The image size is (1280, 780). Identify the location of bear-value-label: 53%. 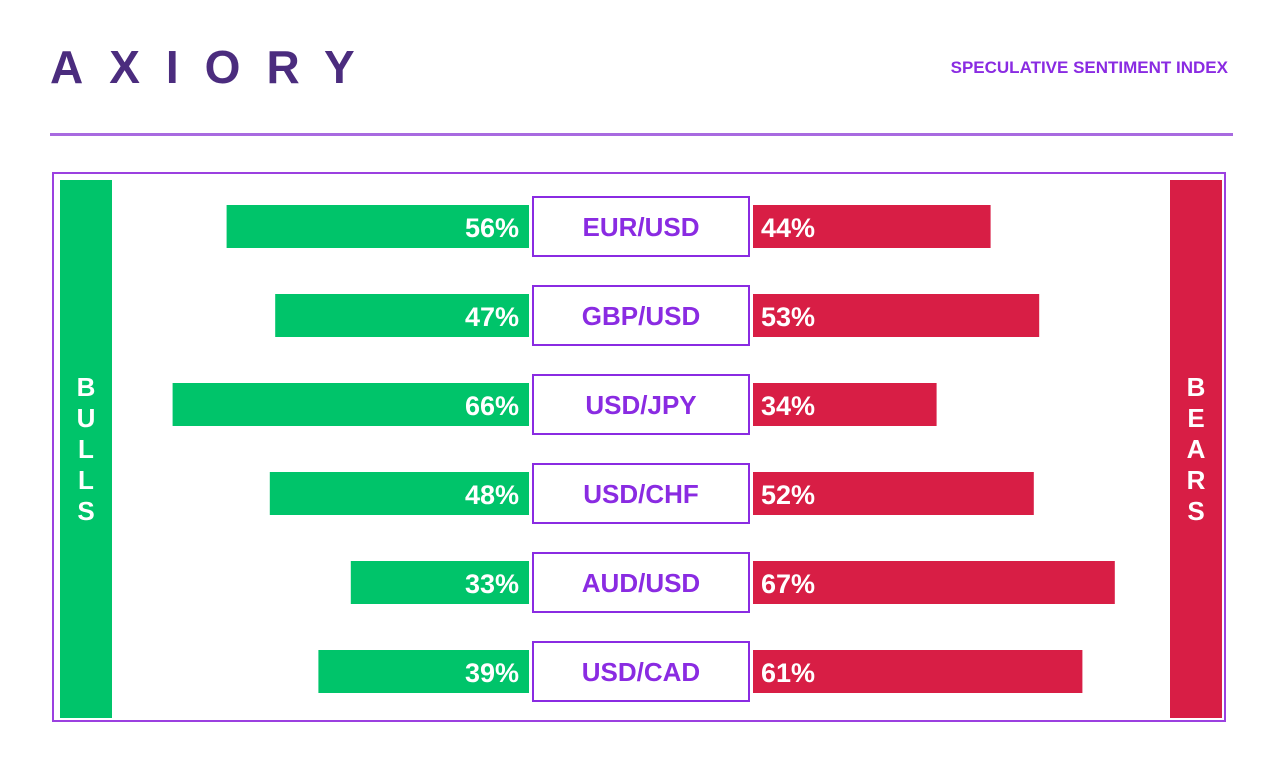
(788, 317).